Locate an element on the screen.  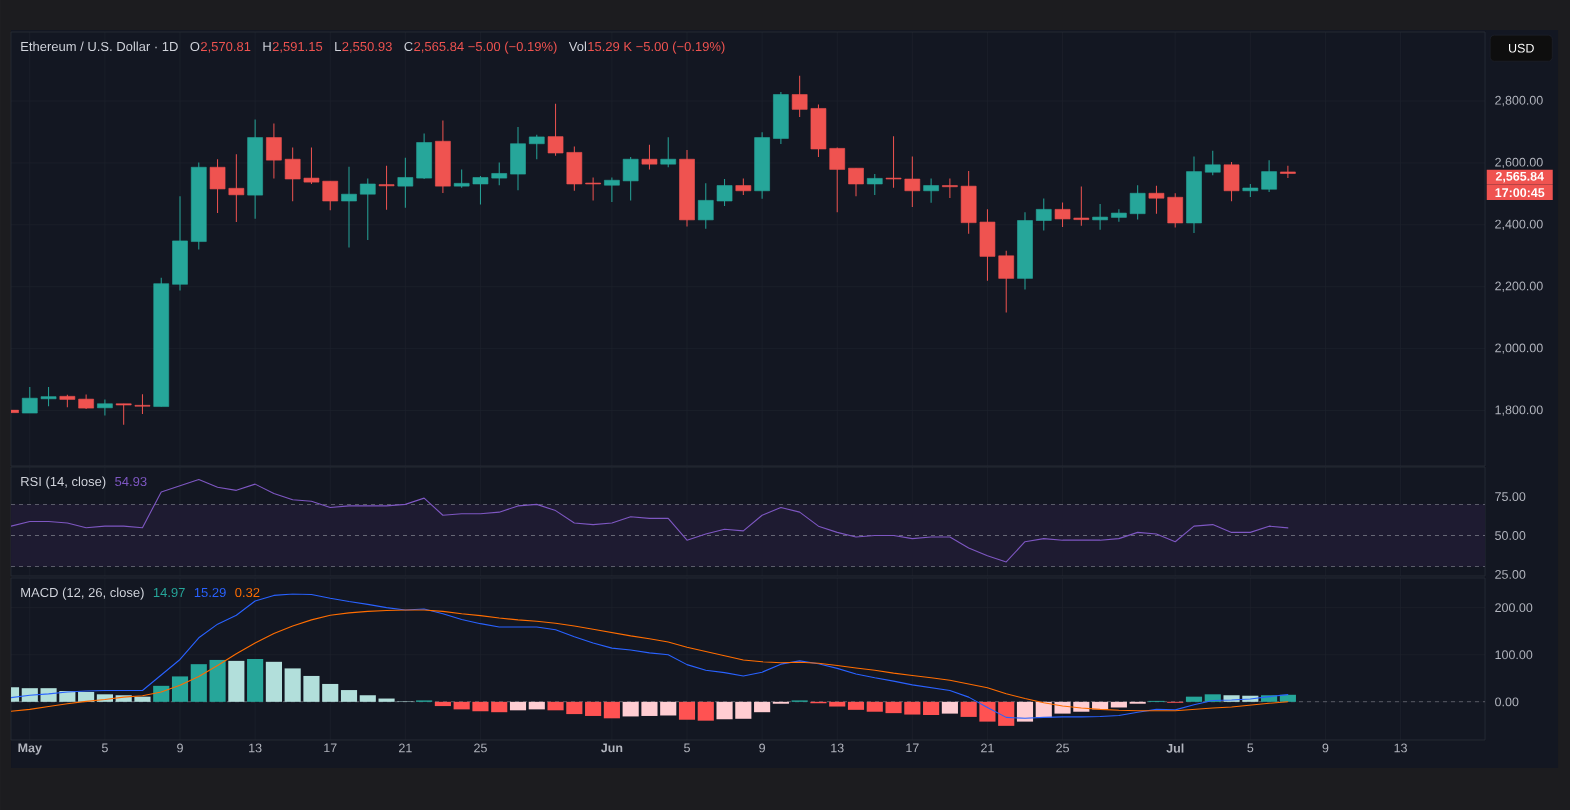
x-tick-label: Jun is located at coordinates (611, 748).